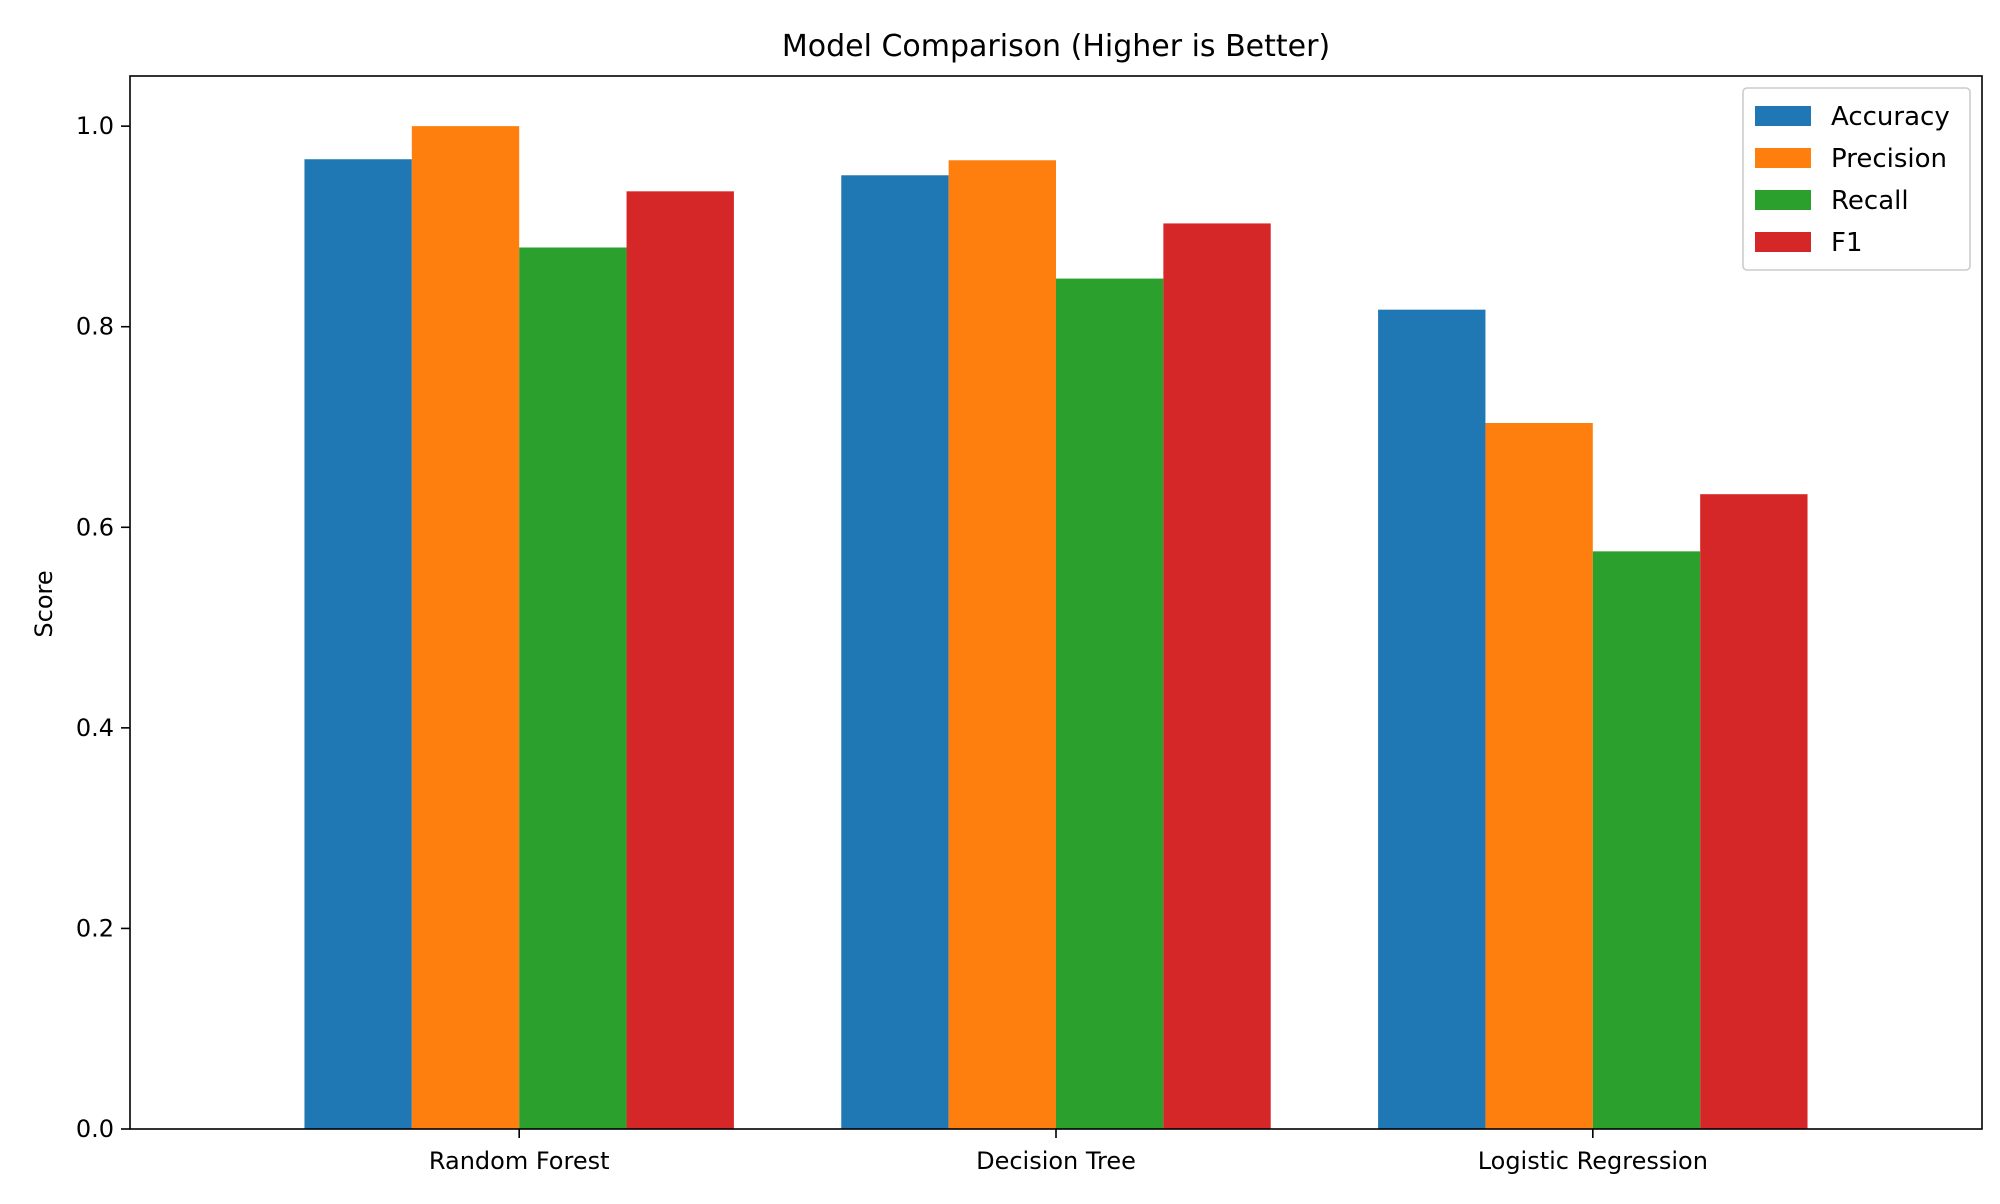 The width and height of the screenshot is (2000, 1204). Describe the element at coordinates (95, 327) in the screenshot. I see `y-tick-label: 0.8` at that location.